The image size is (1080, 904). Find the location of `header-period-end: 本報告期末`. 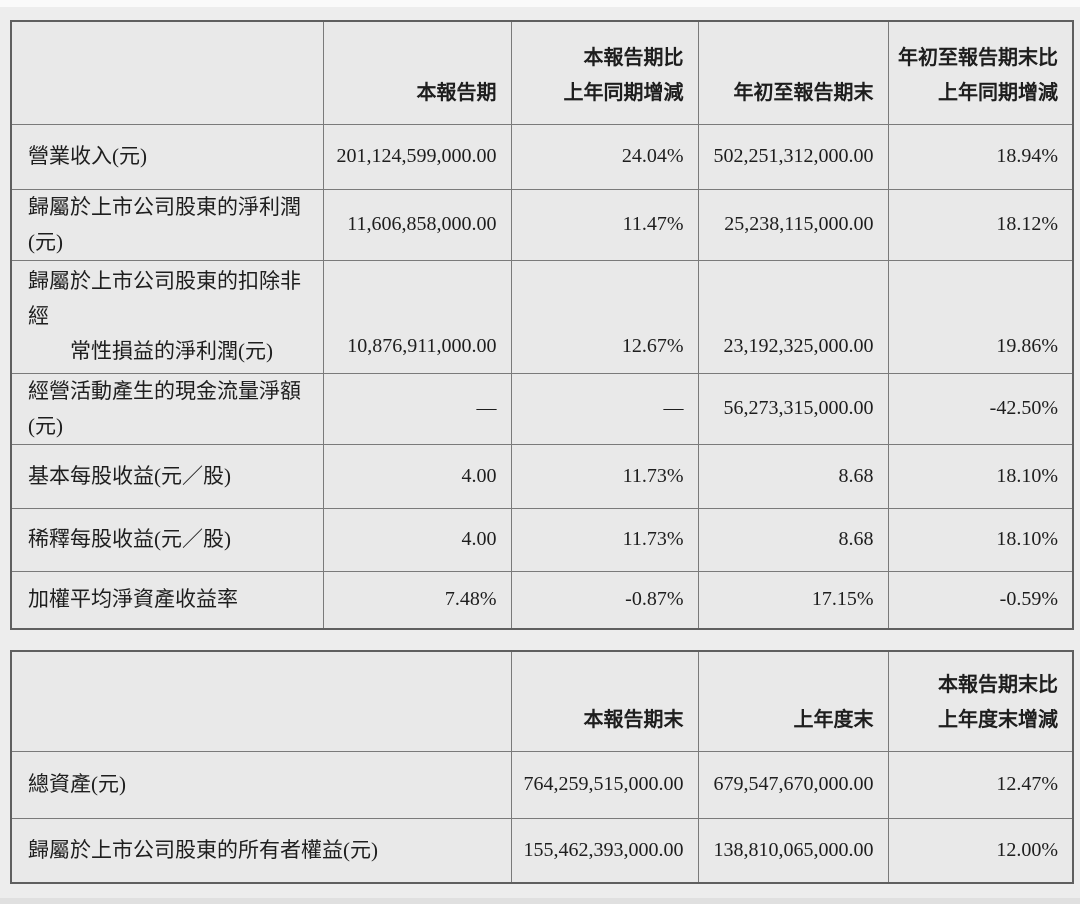

header-period-end: 本報告期末 is located at coordinates (604, 701).